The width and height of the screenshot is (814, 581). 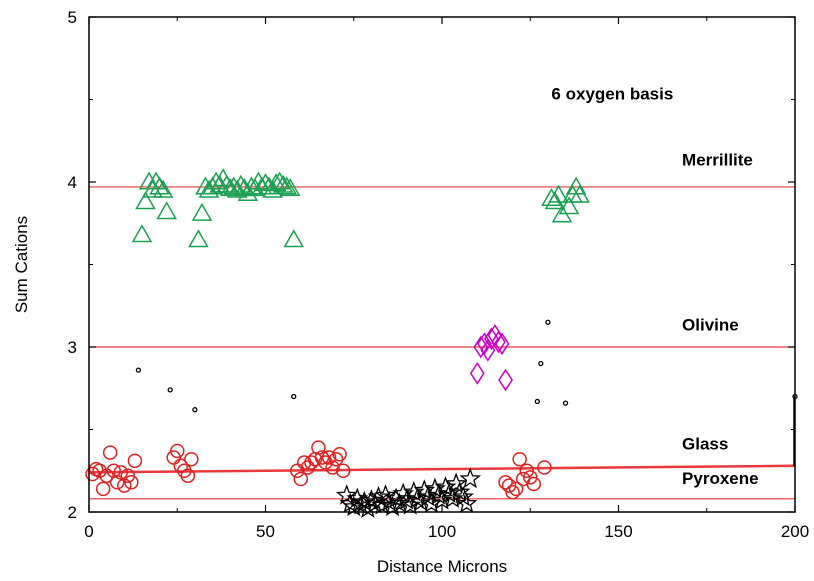 What do you see at coordinates (72, 512) in the screenshot?
I see `y-tick-label: 2` at bounding box center [72, 512].